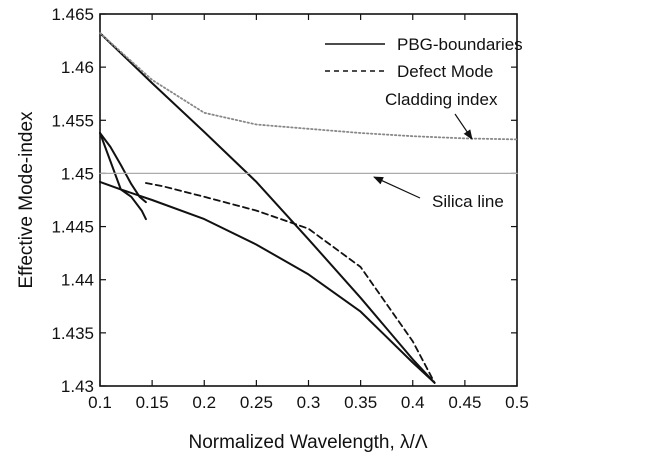 The image size is (647, 456). Describe the element at coordinates (438, 150) in the screenshot. I see `annotations: Cladding index Silica line` at that location.